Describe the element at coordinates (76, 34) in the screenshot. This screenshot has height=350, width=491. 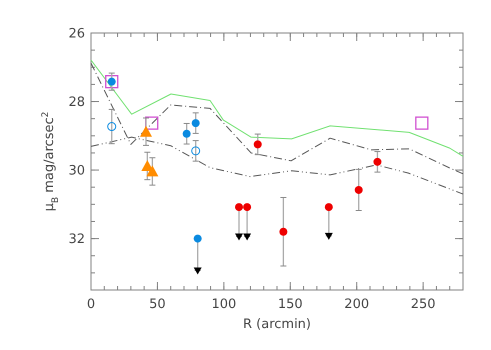
I see `y-tick-label: 26` at that location.